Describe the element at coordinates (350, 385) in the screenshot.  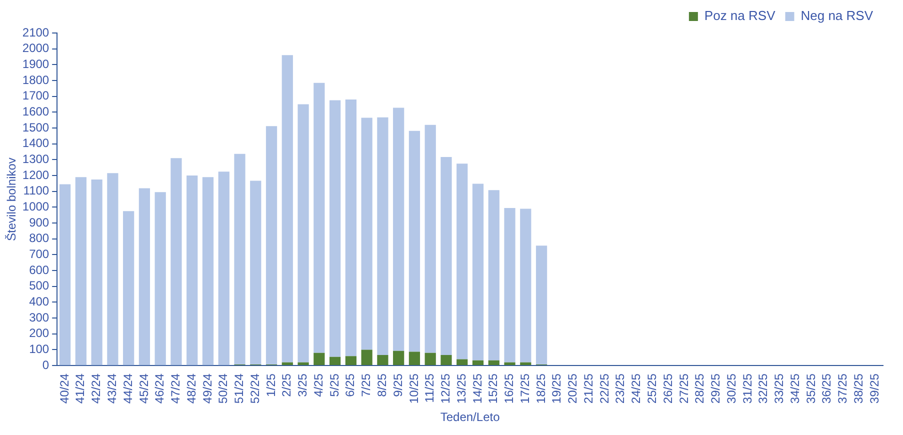
I see `x-tick-label: 6/25` at that location.